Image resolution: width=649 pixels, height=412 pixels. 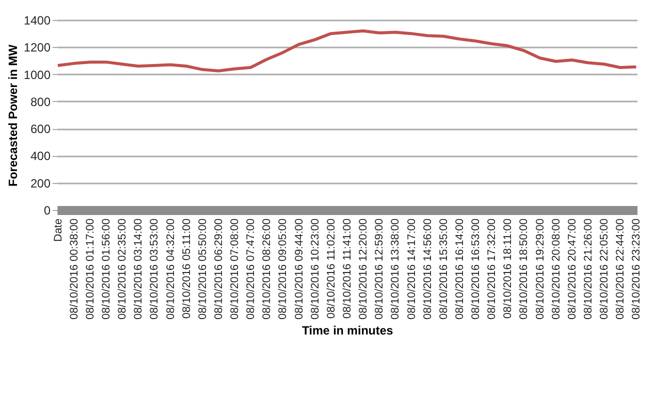 What do you see at coordinates (428, 269) in the screenshot?
I see `x-tick-label: 08/10/2016 14:56:00` at bounding box center [428, 269].